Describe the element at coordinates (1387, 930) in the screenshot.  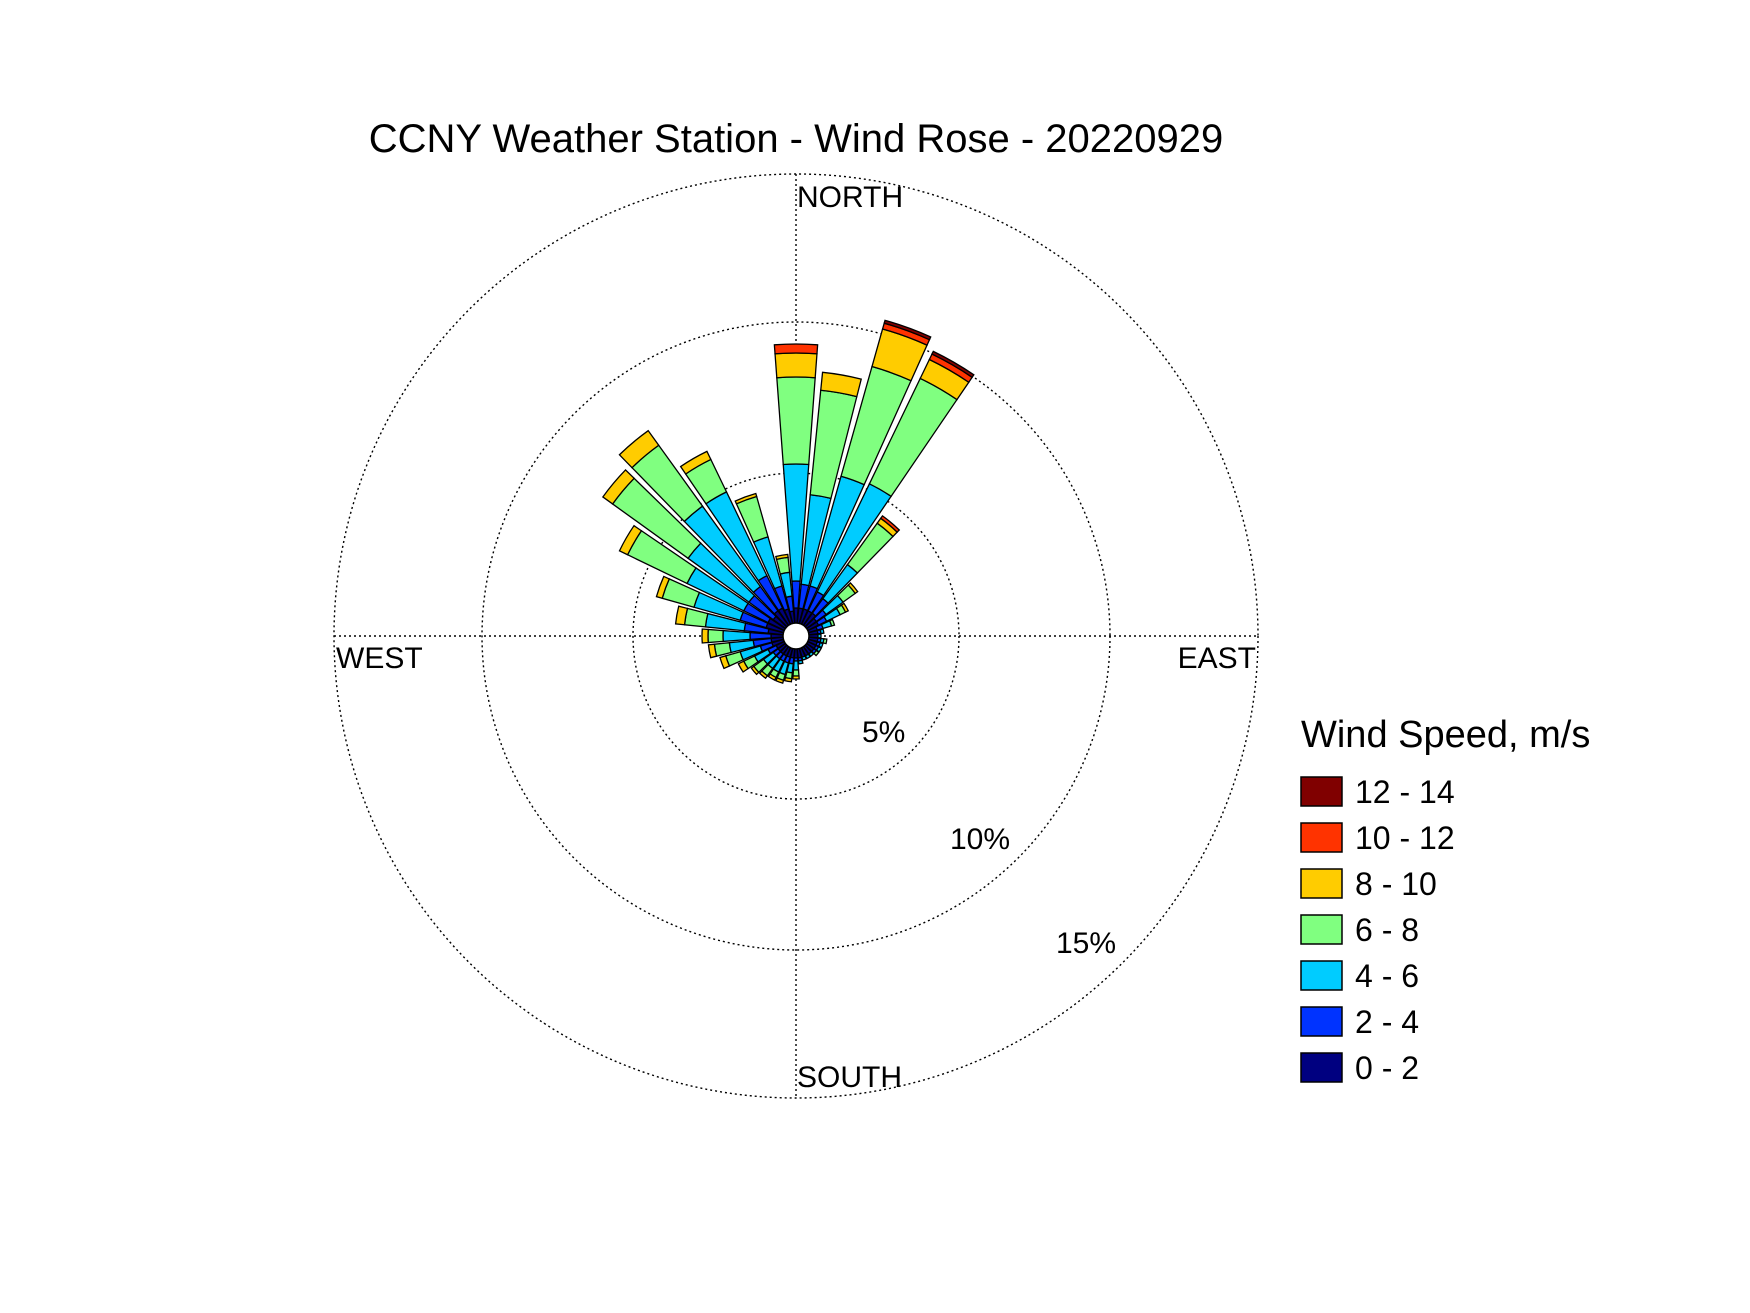
I see `legend-label-3: 6 - 8` at that location.